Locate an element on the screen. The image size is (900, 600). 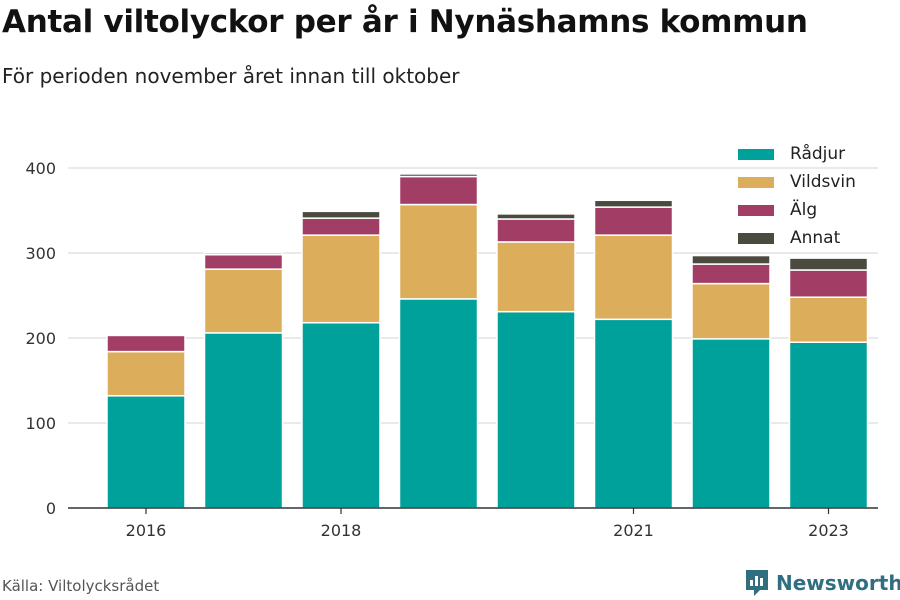
bar-rdjur-2023 is located at coordinates (828, 425).